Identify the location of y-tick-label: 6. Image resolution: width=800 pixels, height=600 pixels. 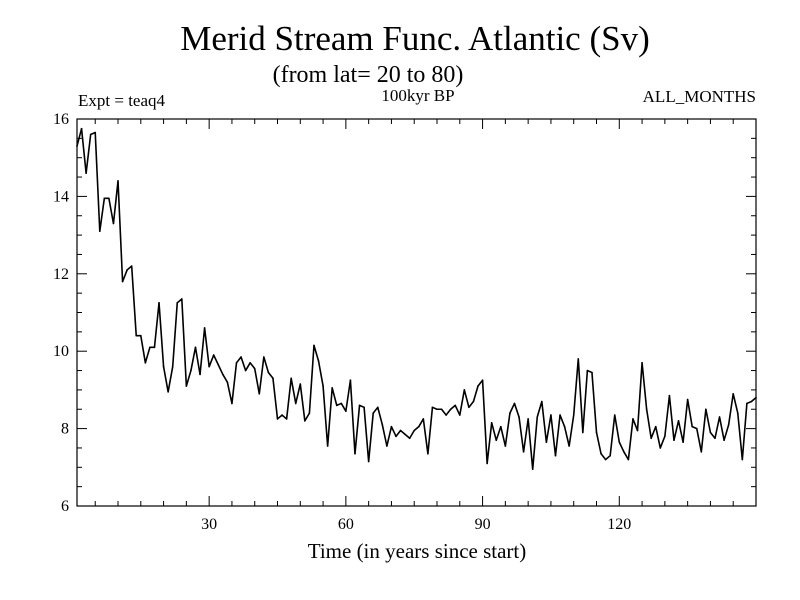
(65, 506).